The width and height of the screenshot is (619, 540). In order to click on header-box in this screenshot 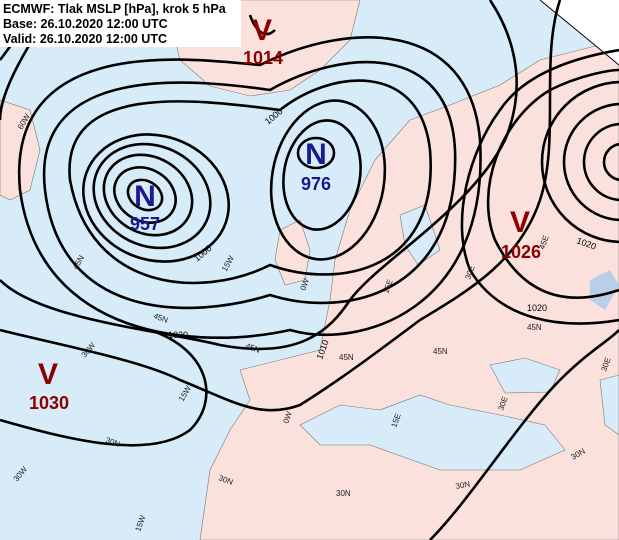, I will do `click(120, 23)`.